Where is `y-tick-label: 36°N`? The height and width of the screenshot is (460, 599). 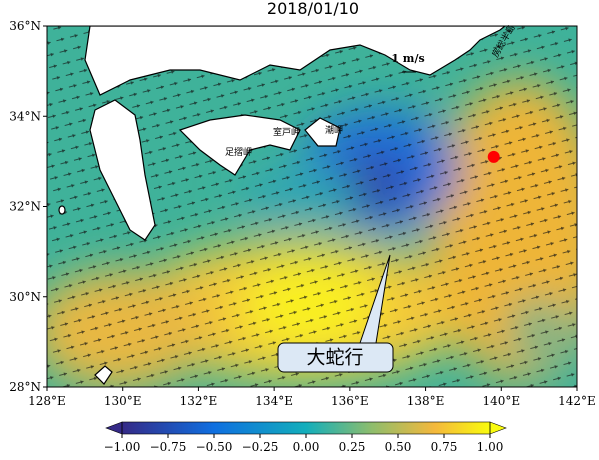 y-tick-label: 36°N is located at coordinates (25, 26).